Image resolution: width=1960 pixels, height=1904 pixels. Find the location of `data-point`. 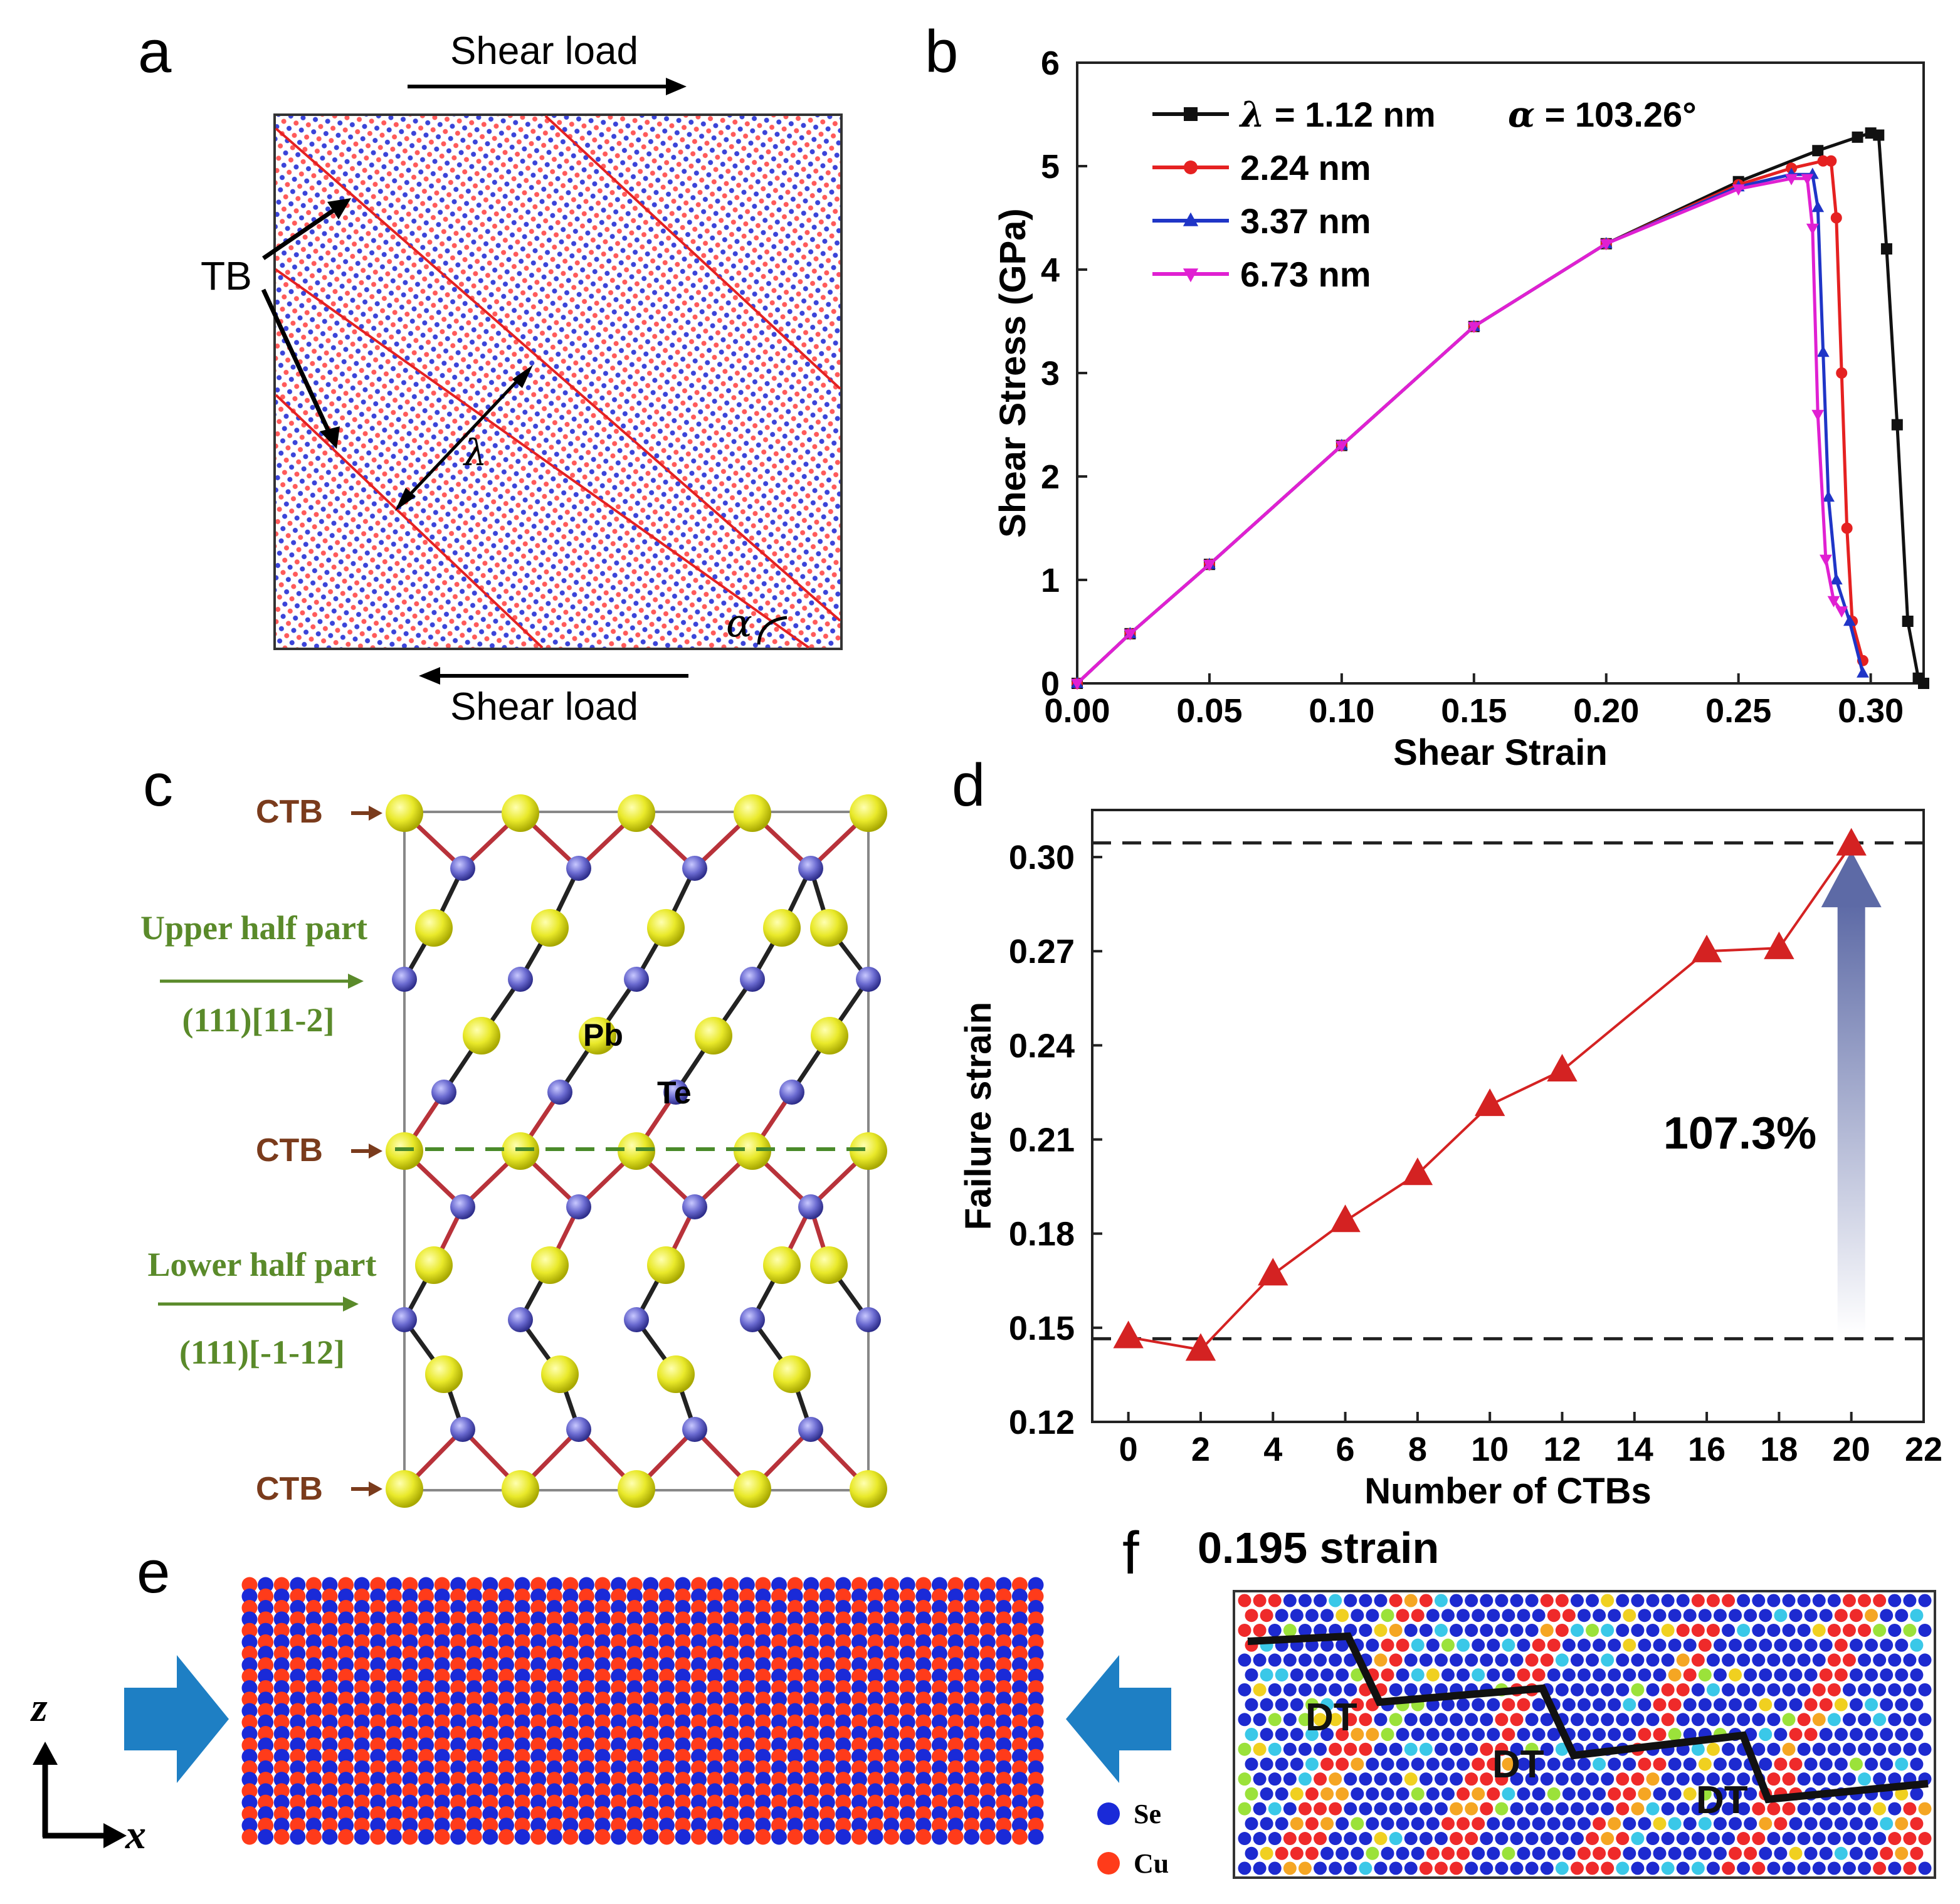

data-point is located at coordinates (1818, 207).